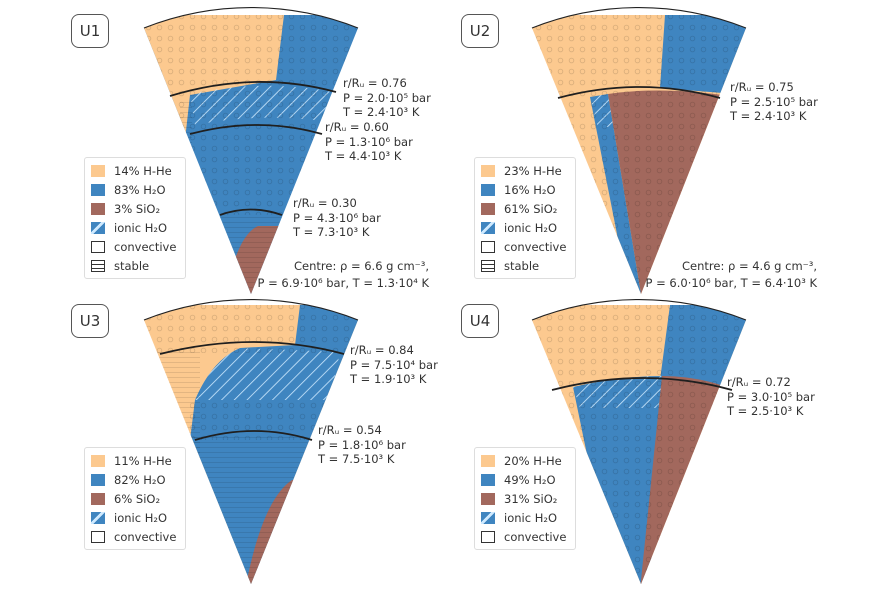  What do you see at coordinates (140, 189) in the screenshot?
I see `legend-label: 83% H₂O` at bounding box center [140, 189].